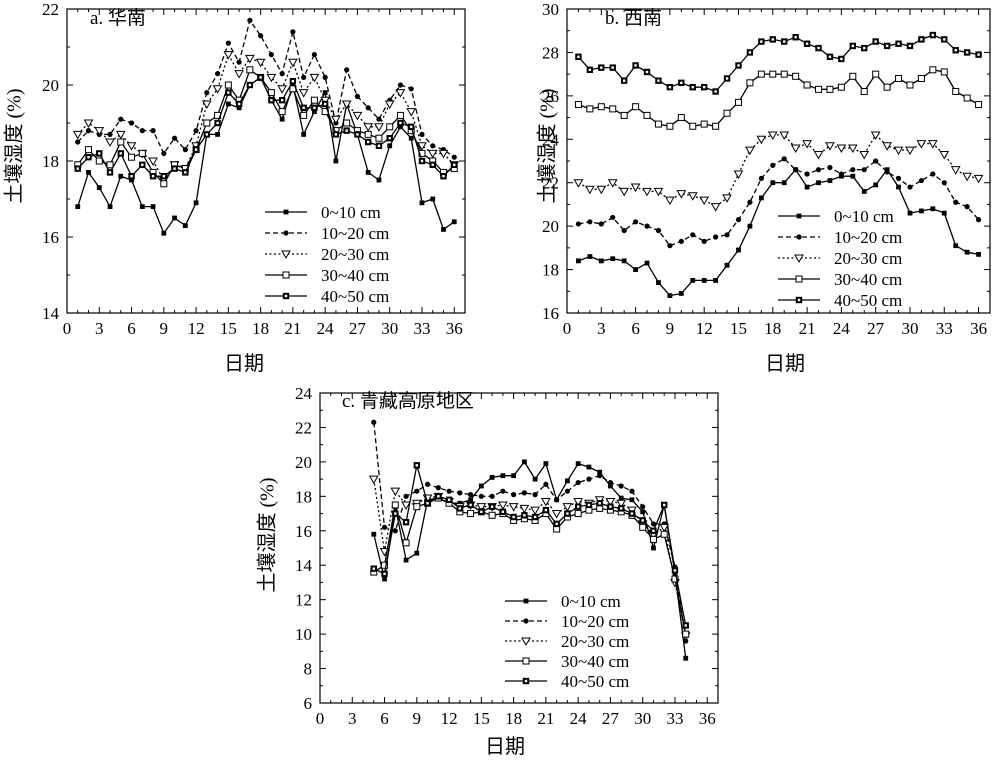 The width and height of the screenshot is (1000, 763). Describe the element at coordinates (772, 328) in the screenshot. I see `x-tick-label: 18` at that location.